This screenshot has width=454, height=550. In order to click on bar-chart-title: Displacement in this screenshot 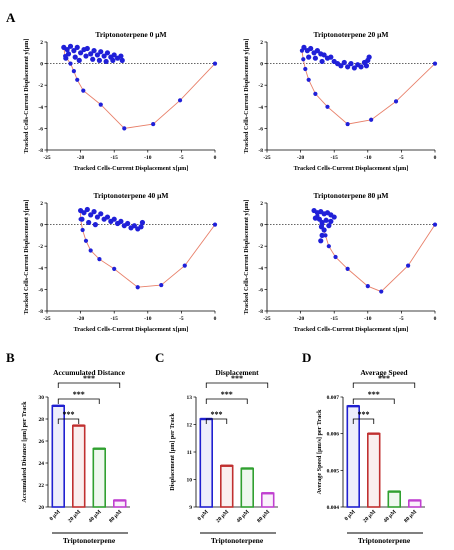, I will do `click(237, 372)`.